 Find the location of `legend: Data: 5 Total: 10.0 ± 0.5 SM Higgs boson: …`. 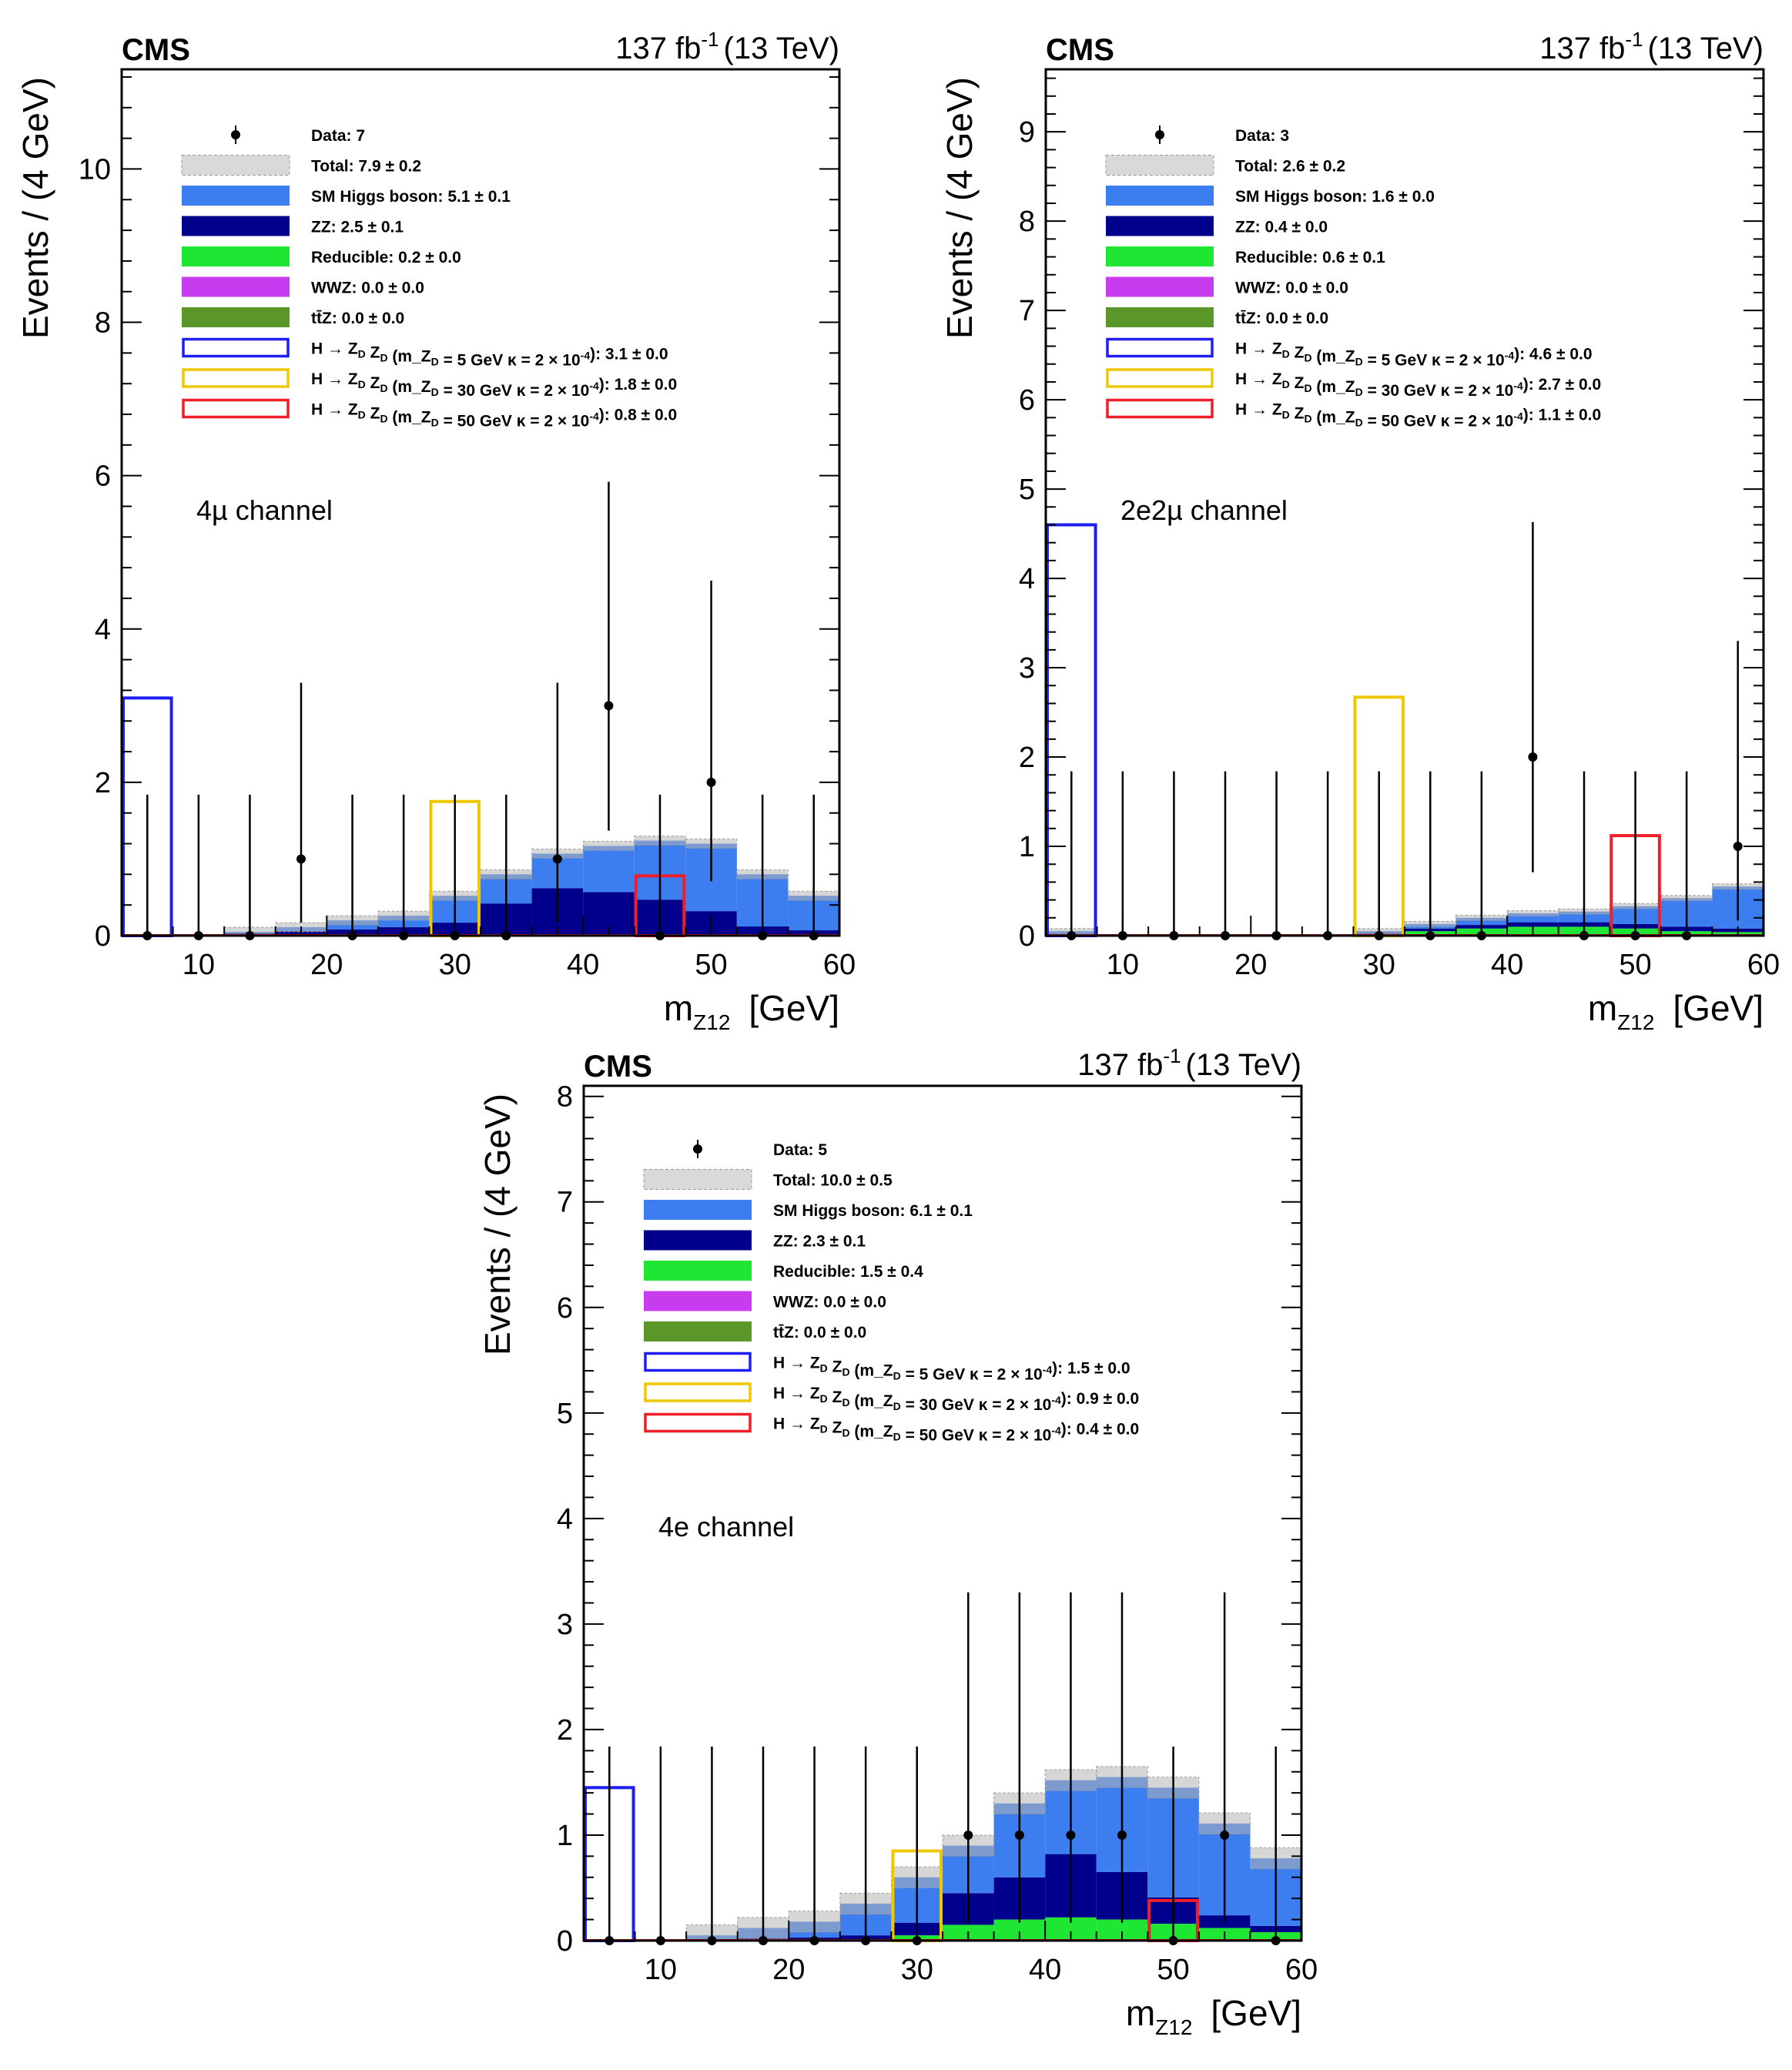

legend: Data: 5 Total: 10.0 ± 0.5 SM Higgs boson: … is located at coordinates (891, 1292).